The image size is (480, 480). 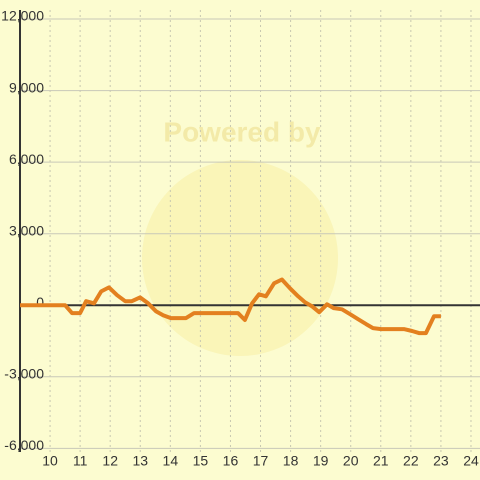 I want to click on line-series, so click(x=230, y=306).